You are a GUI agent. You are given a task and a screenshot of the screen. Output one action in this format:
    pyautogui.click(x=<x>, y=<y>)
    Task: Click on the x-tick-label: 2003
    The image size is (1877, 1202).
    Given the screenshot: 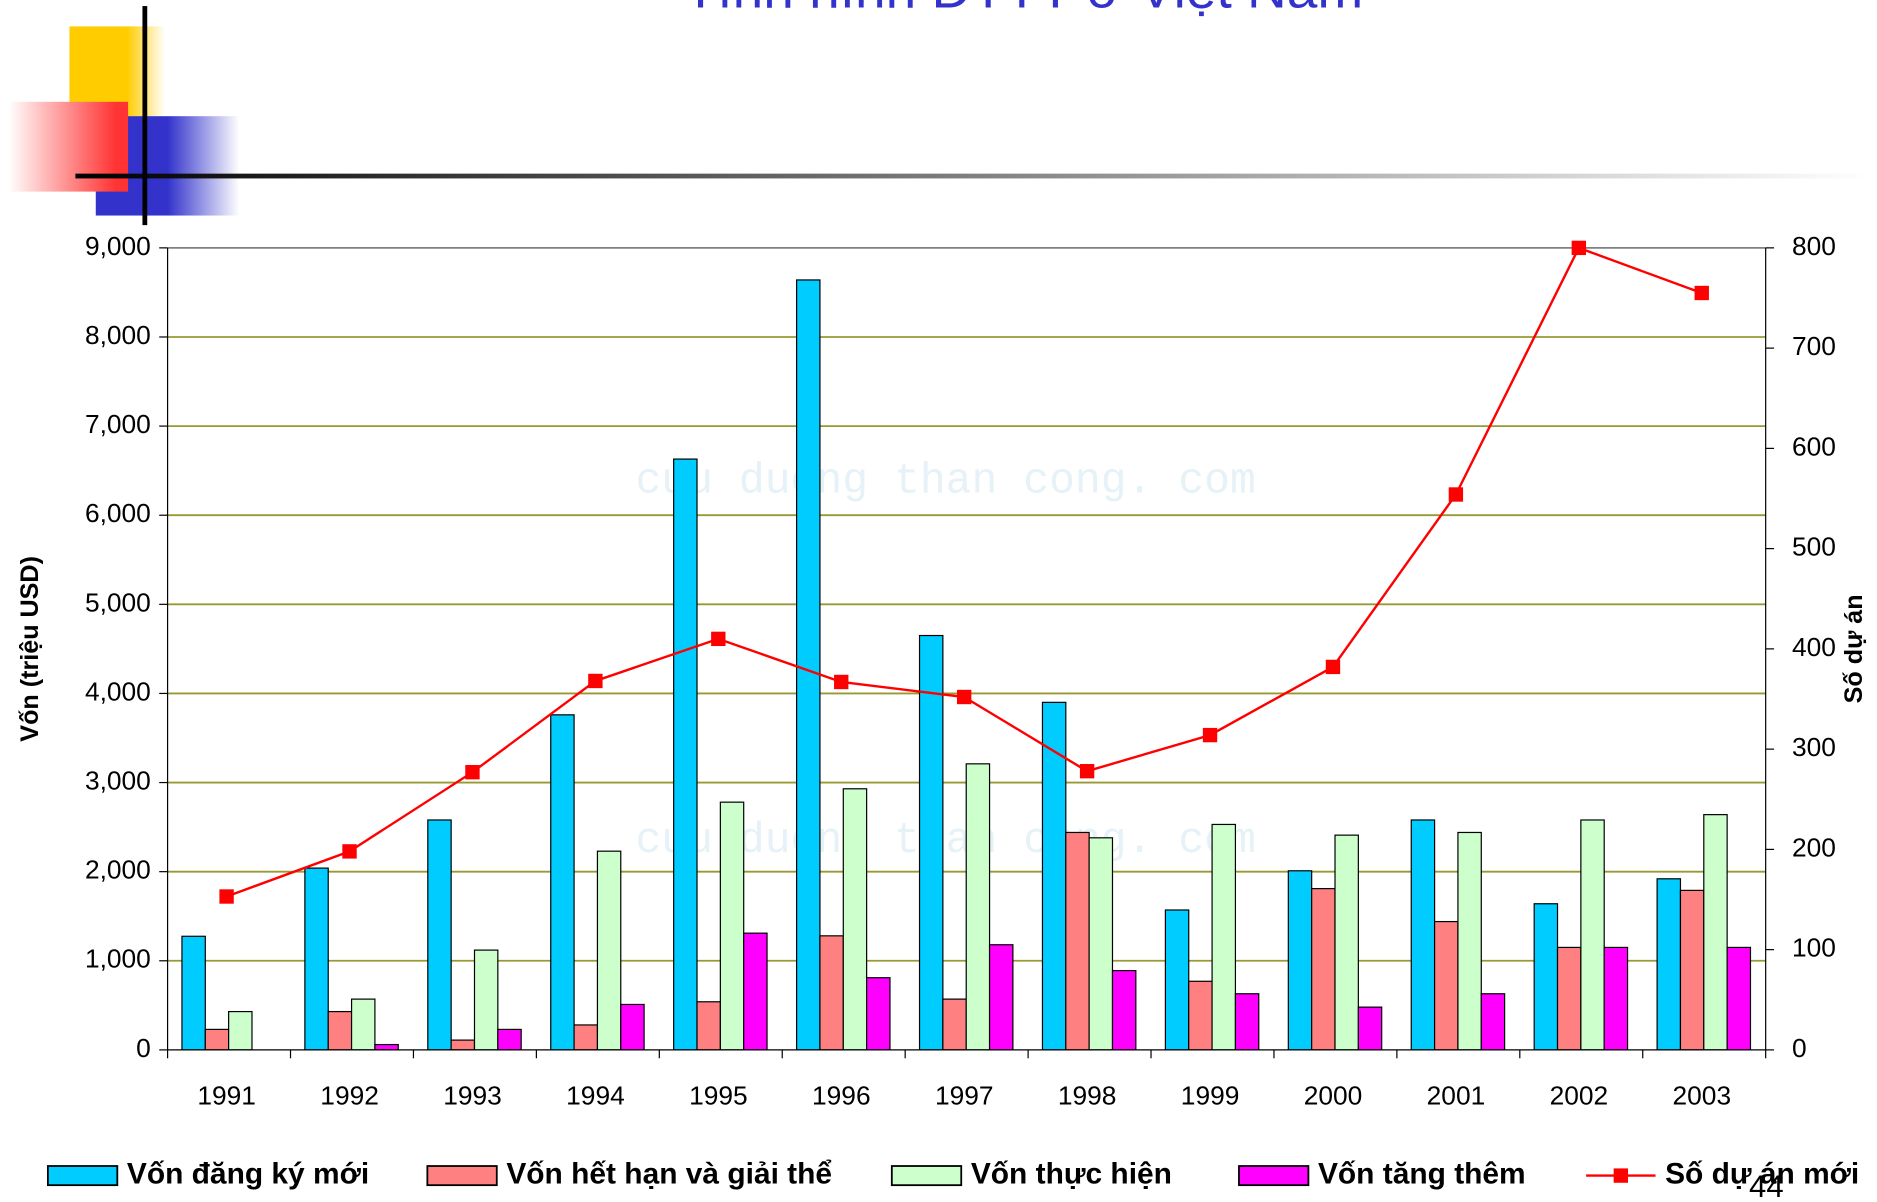 What is the action you would take?
    pyautogui.click(x=1702, y=1096)
    